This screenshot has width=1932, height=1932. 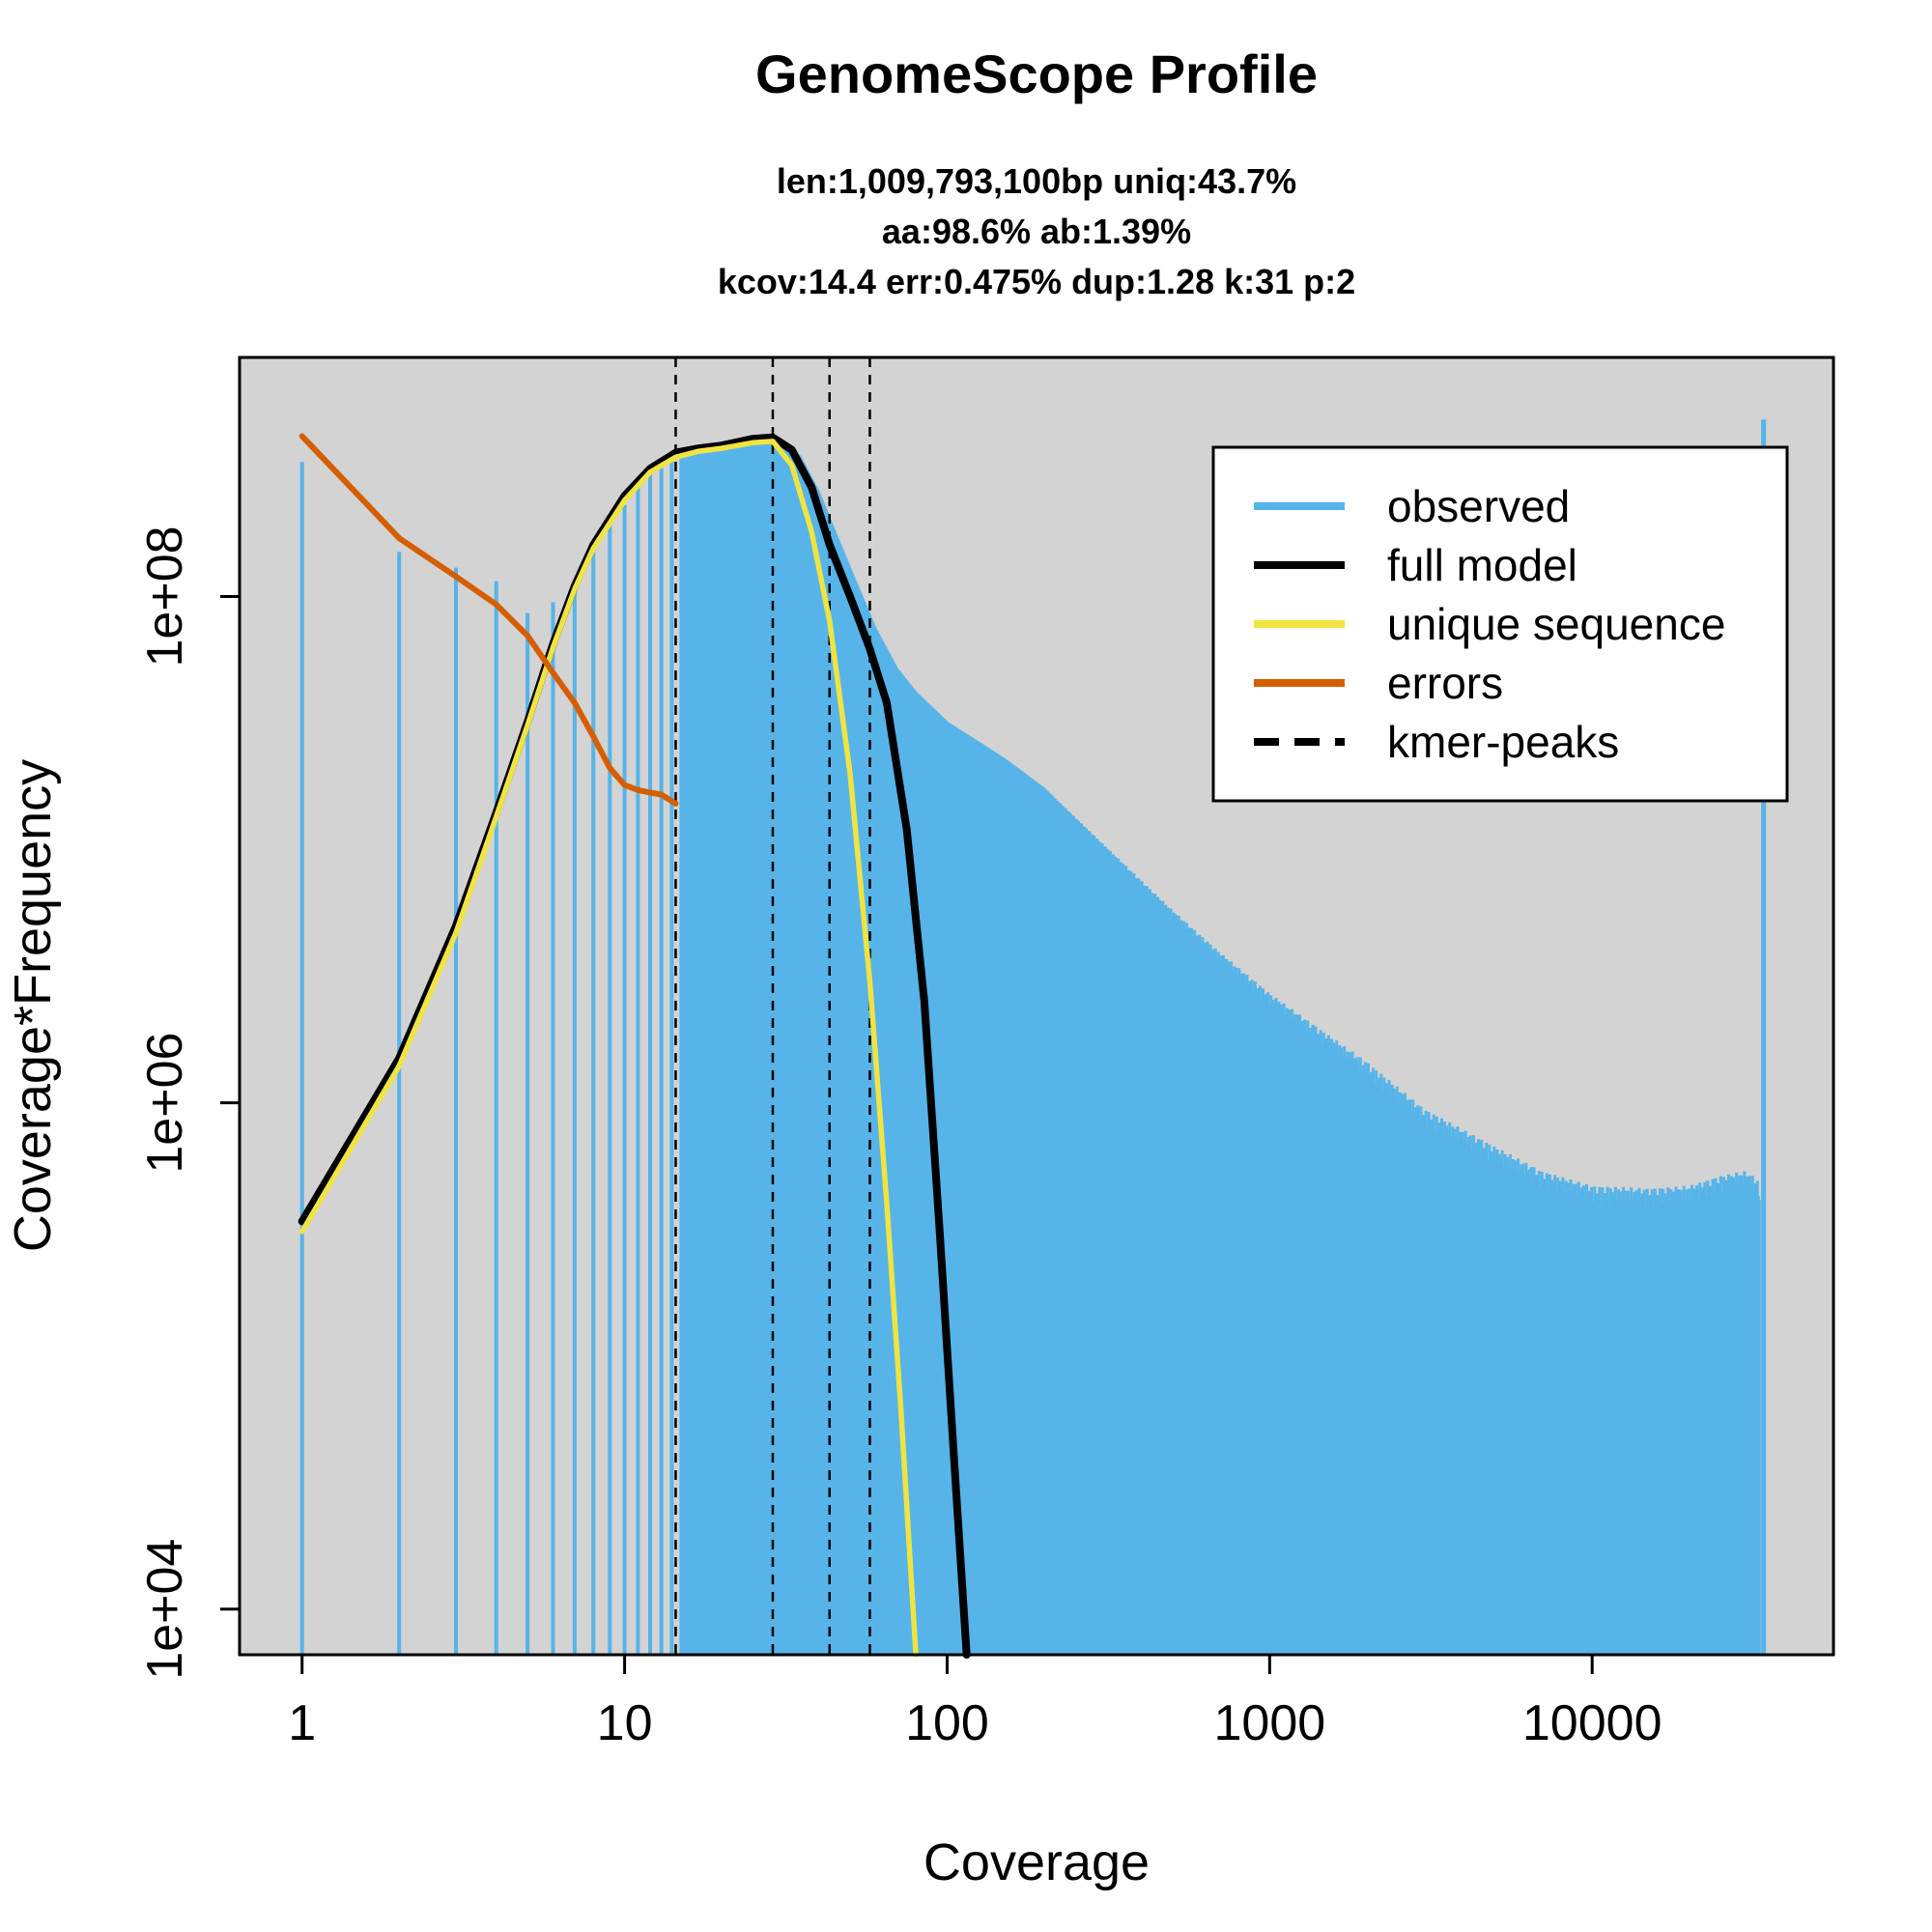 What do you see at coordinates (625, 1723) in the screenshot?
I see `x-tick-label: 10` at bounding box center [625, 1723].